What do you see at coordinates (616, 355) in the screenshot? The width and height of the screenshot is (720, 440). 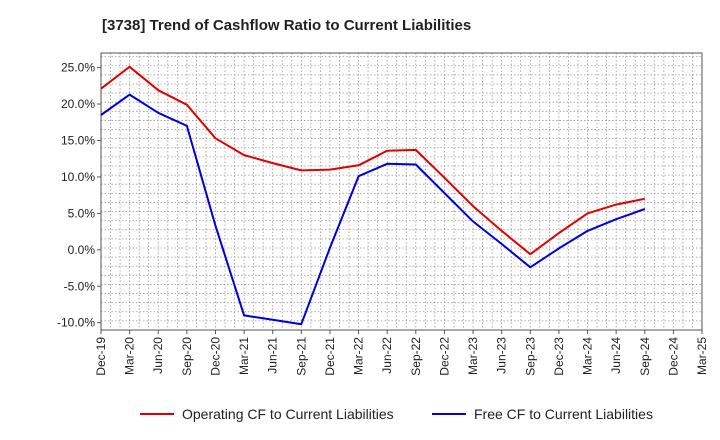 I see `x-tick-label: Jun-24` at bounding box center [616, 355].